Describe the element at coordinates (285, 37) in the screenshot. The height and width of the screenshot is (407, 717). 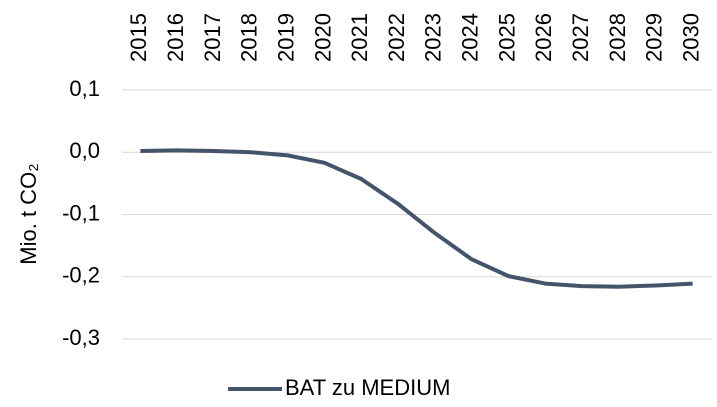
I see `x-tick-label: 2019` at that location.